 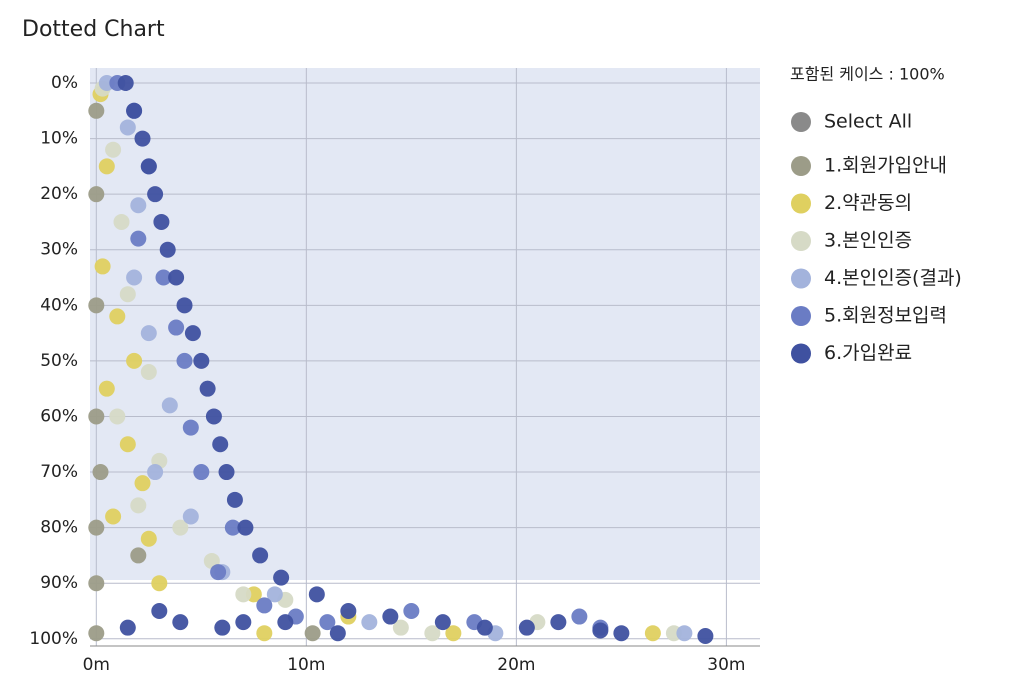 What do you see at coordinates (885, 166) in the screenshot?
I see `legend-label: 1.회원가입안내` at bounding box center [885, 166].